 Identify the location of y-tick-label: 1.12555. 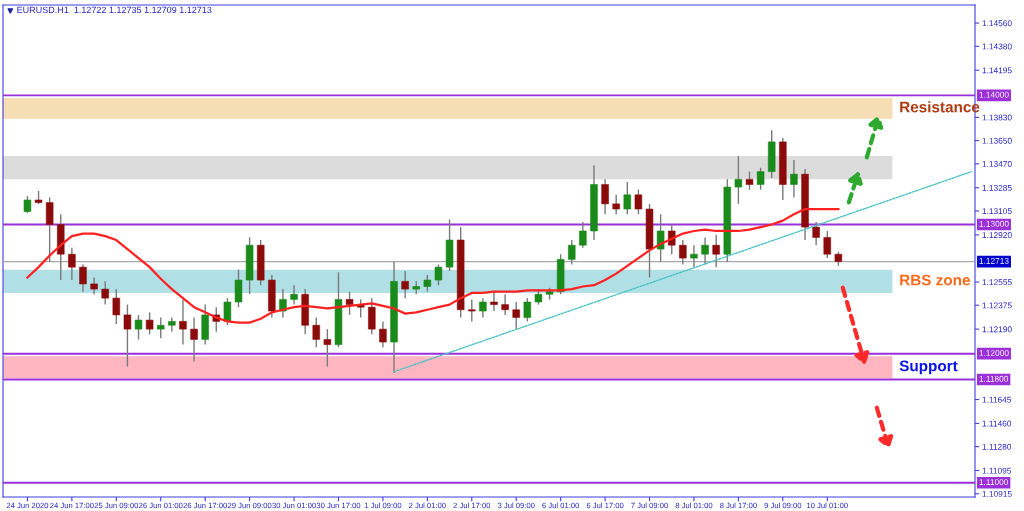
(997, 282).